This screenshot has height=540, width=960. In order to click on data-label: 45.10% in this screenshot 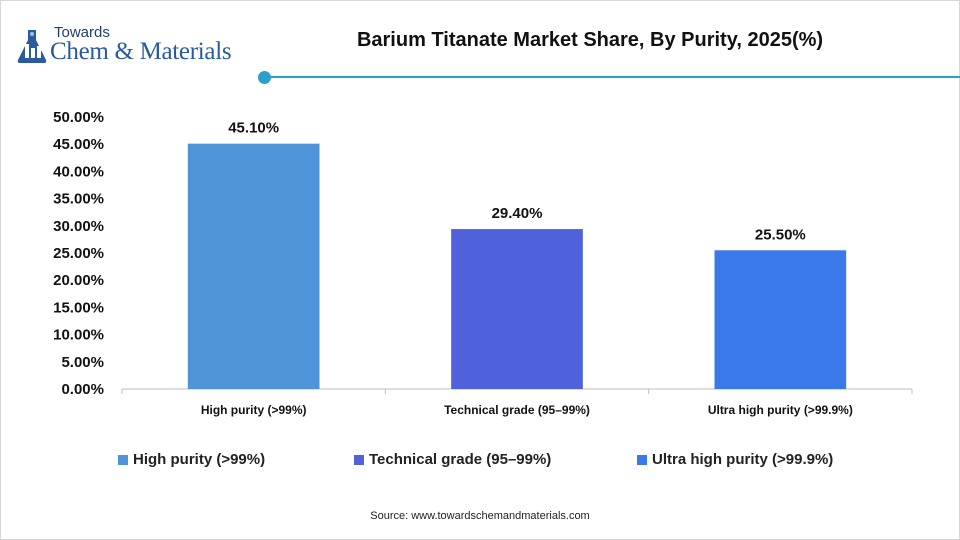, I will do `click(253, 128)`.